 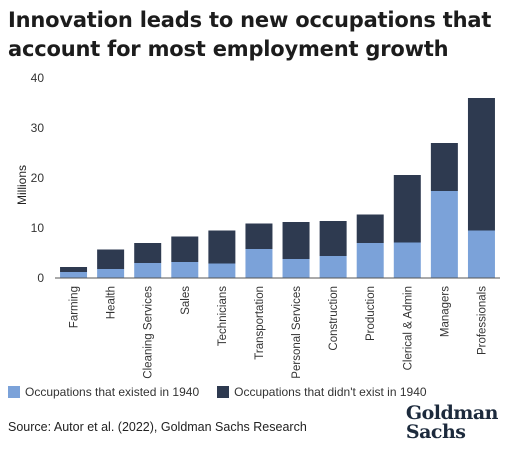 I want to click on legend-label-existed: Occupations that existed in 1940, so click(x=112, y=392).